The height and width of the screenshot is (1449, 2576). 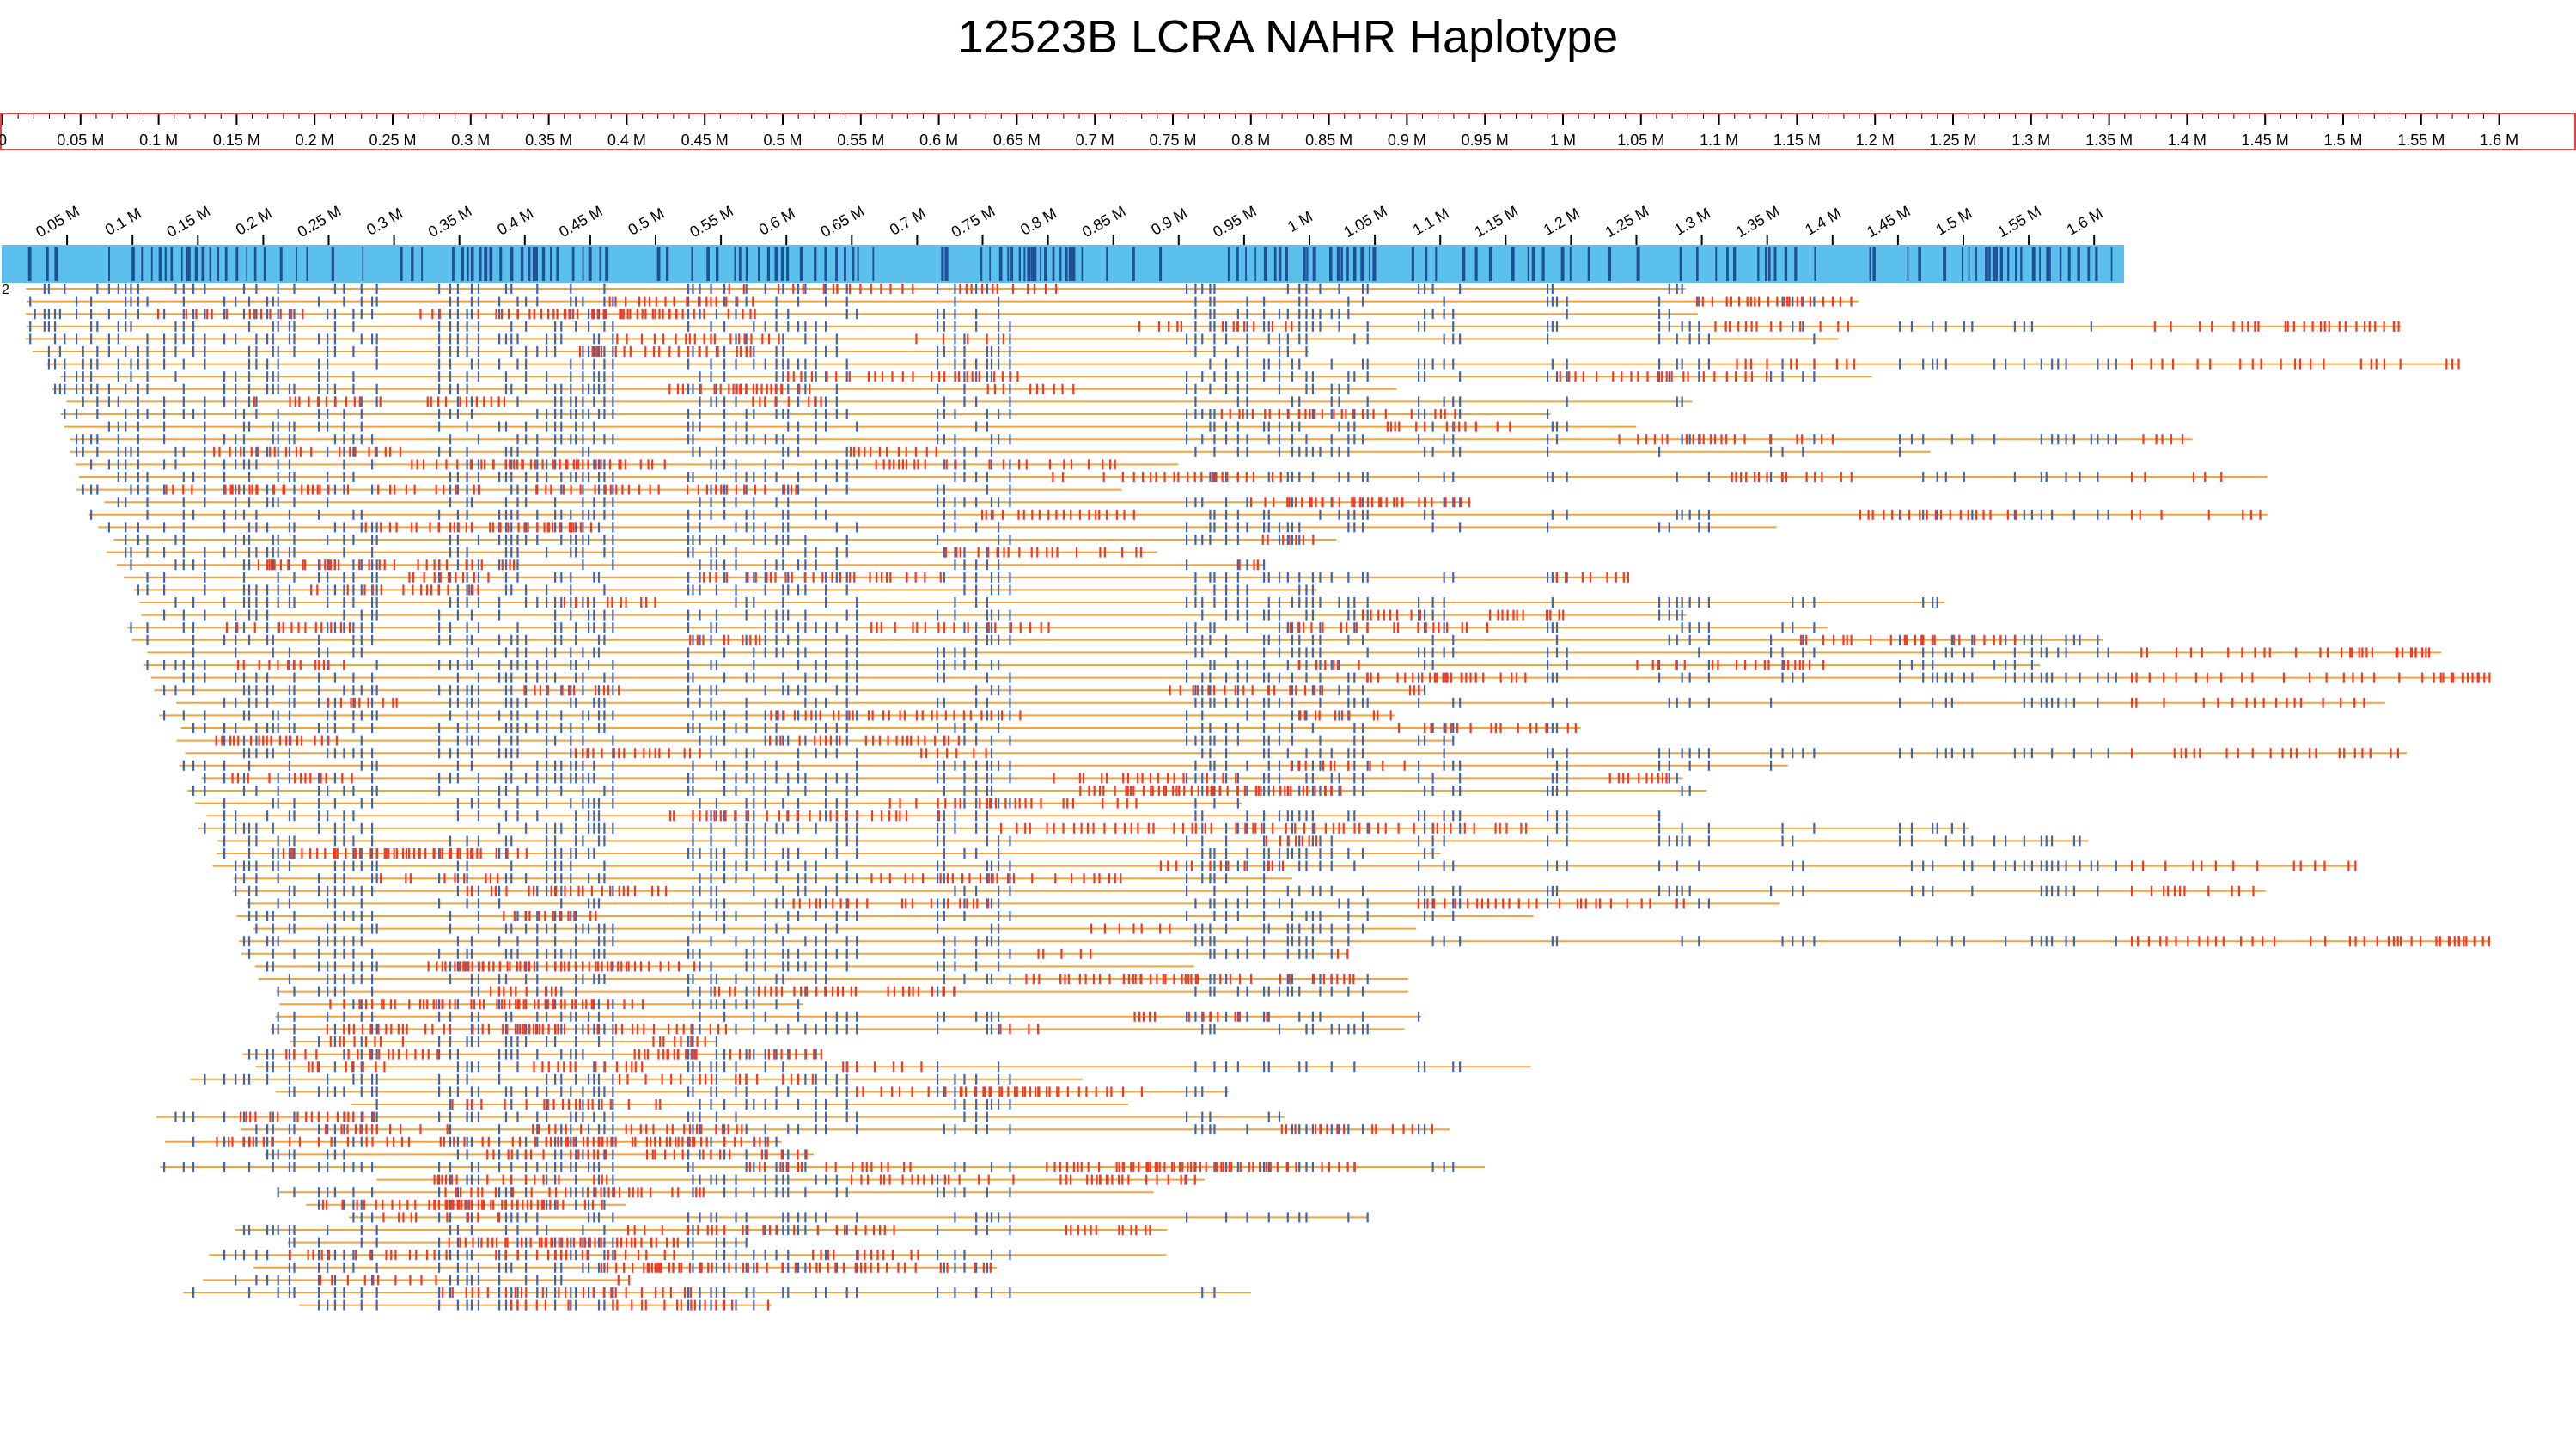 What do you see at coordinates (626, 140) in the screenshot?
I see `ruler-tick-label: 0.4 M` at bounding box center [626, 140].